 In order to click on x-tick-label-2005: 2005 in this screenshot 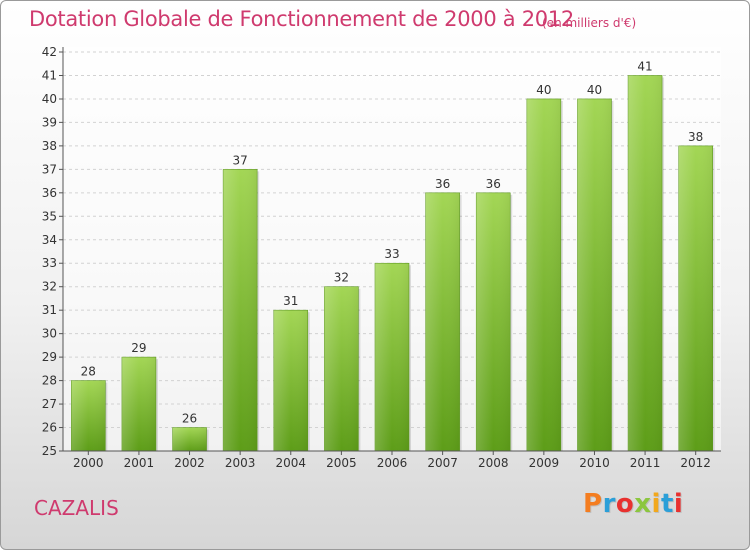, I will do `click(341, 463)`.